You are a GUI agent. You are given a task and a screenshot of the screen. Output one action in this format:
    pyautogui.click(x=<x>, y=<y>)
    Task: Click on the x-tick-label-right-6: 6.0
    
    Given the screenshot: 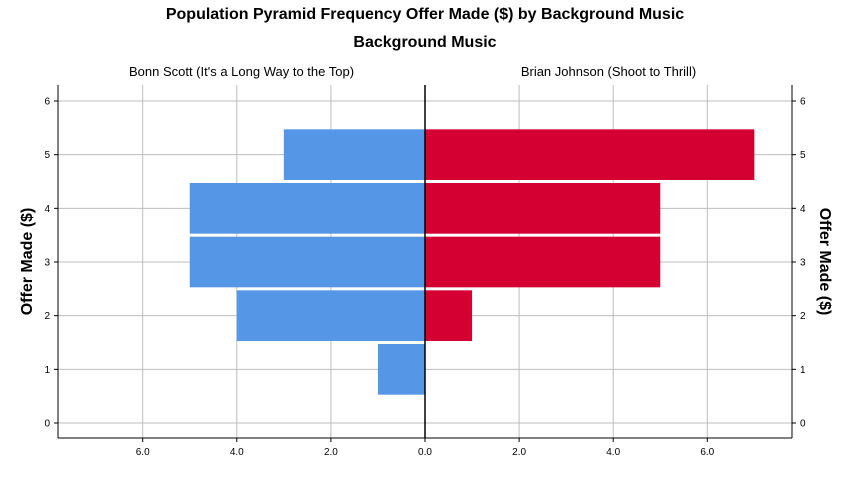 What is the action you would take?
    pyautogui.click(x=707, y=452)
    